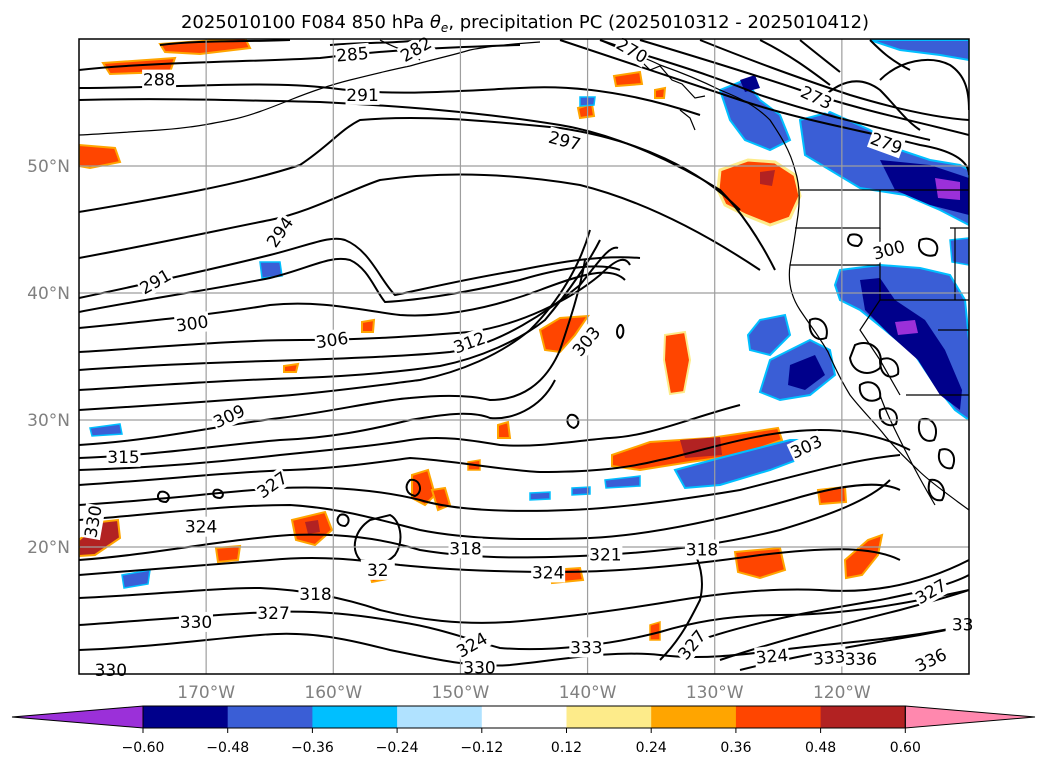 The width and height of the screenshot is (1047, 767). What do you see at coordinates (651, 748) in the screenshot?
I see `colorbar-tick-label: 0.24` at bounding box center [651, 748].